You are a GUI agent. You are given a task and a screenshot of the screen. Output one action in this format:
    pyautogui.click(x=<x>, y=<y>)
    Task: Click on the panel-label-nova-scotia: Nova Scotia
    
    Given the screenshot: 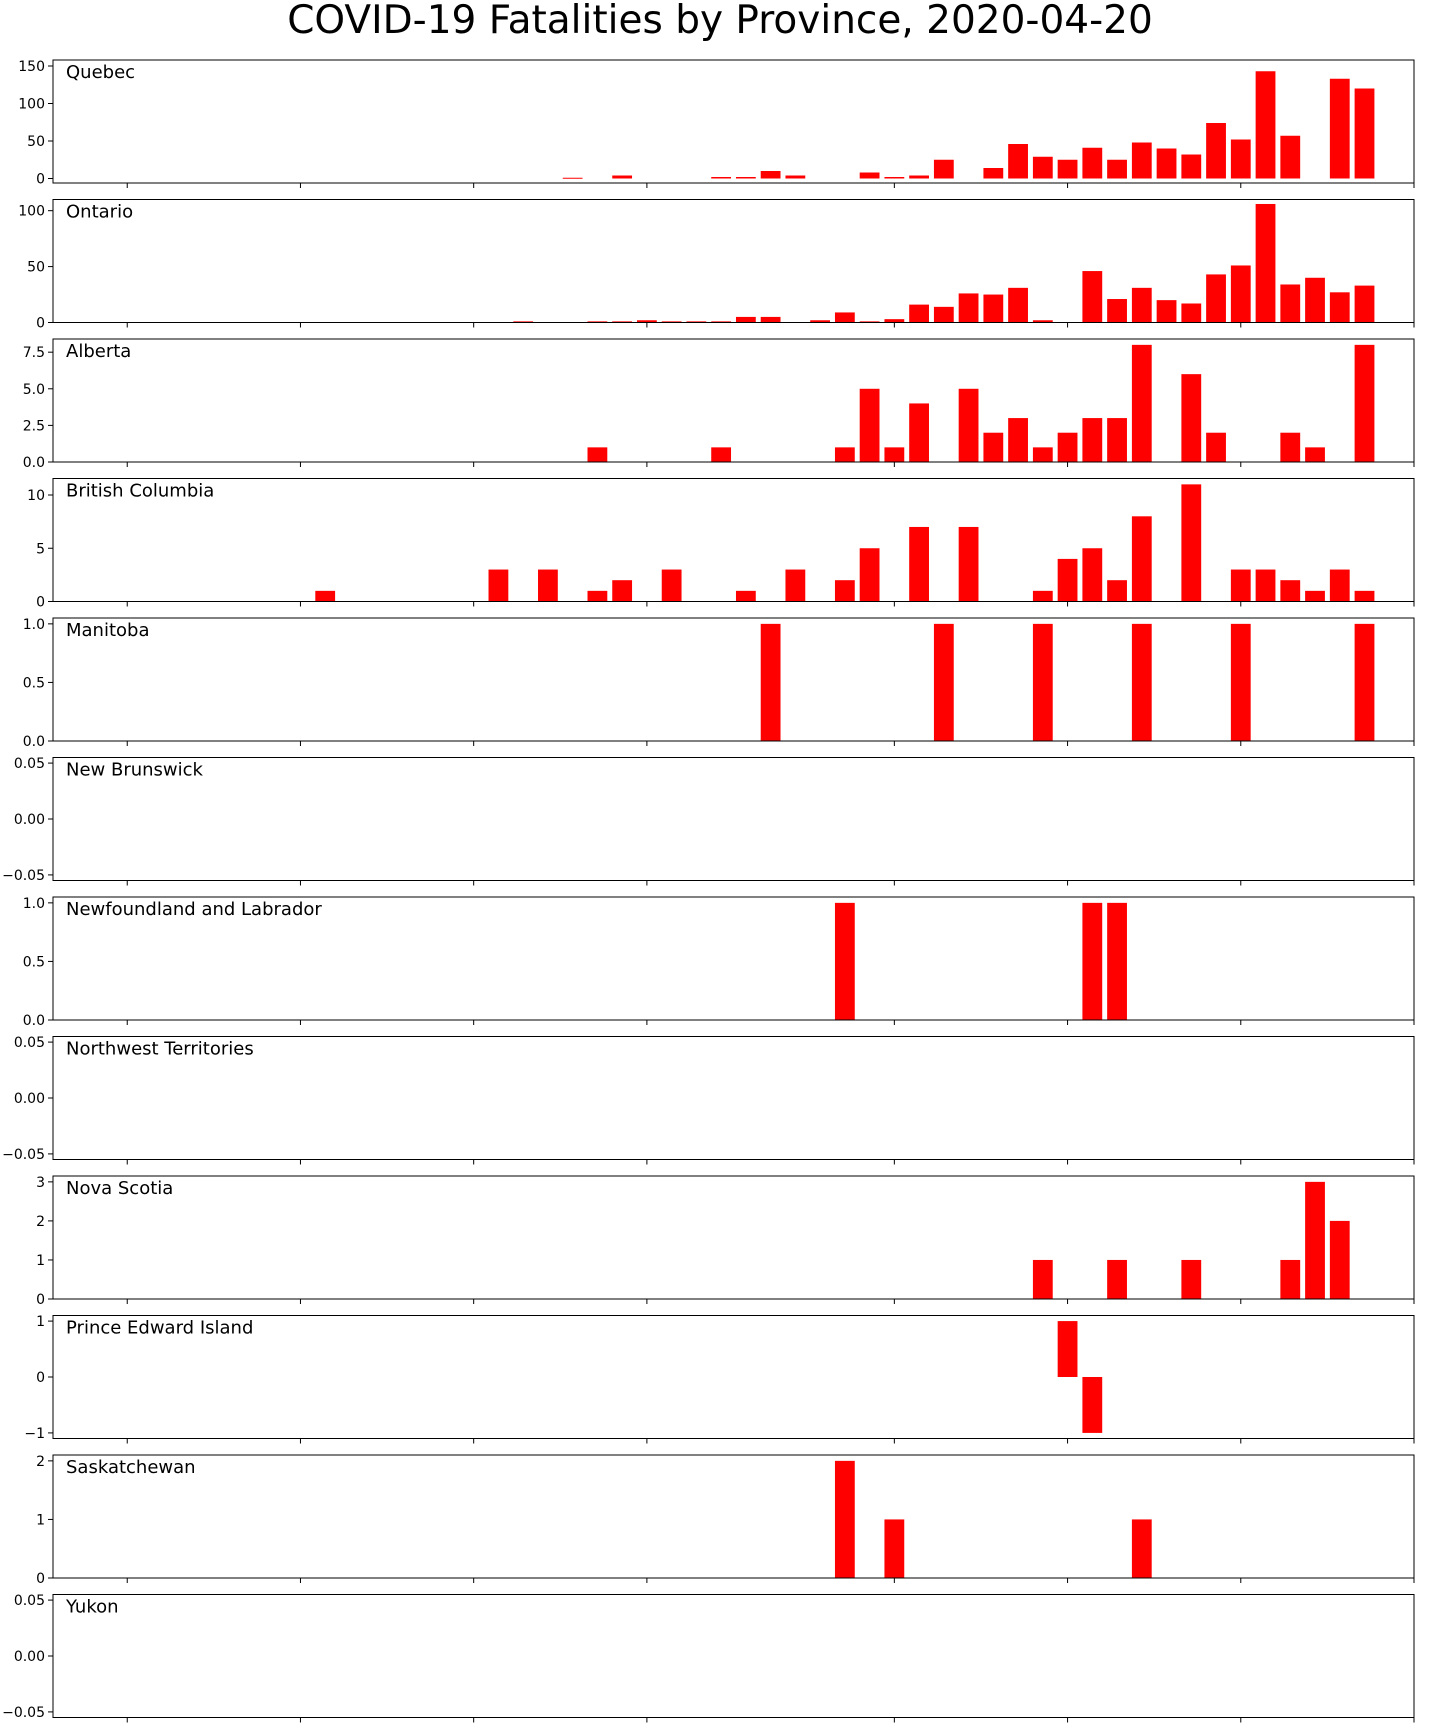 What is the action you would take?
    pyautogui.click(x=119, y=1188)
    